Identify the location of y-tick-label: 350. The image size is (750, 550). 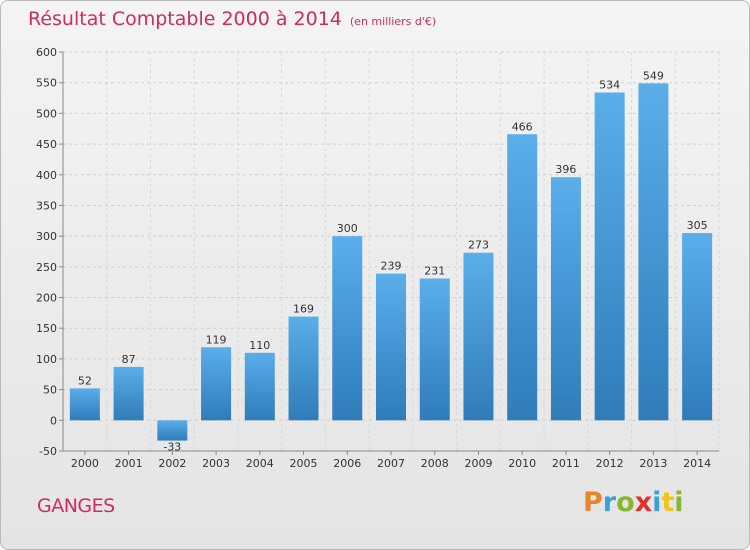
(46, 205).